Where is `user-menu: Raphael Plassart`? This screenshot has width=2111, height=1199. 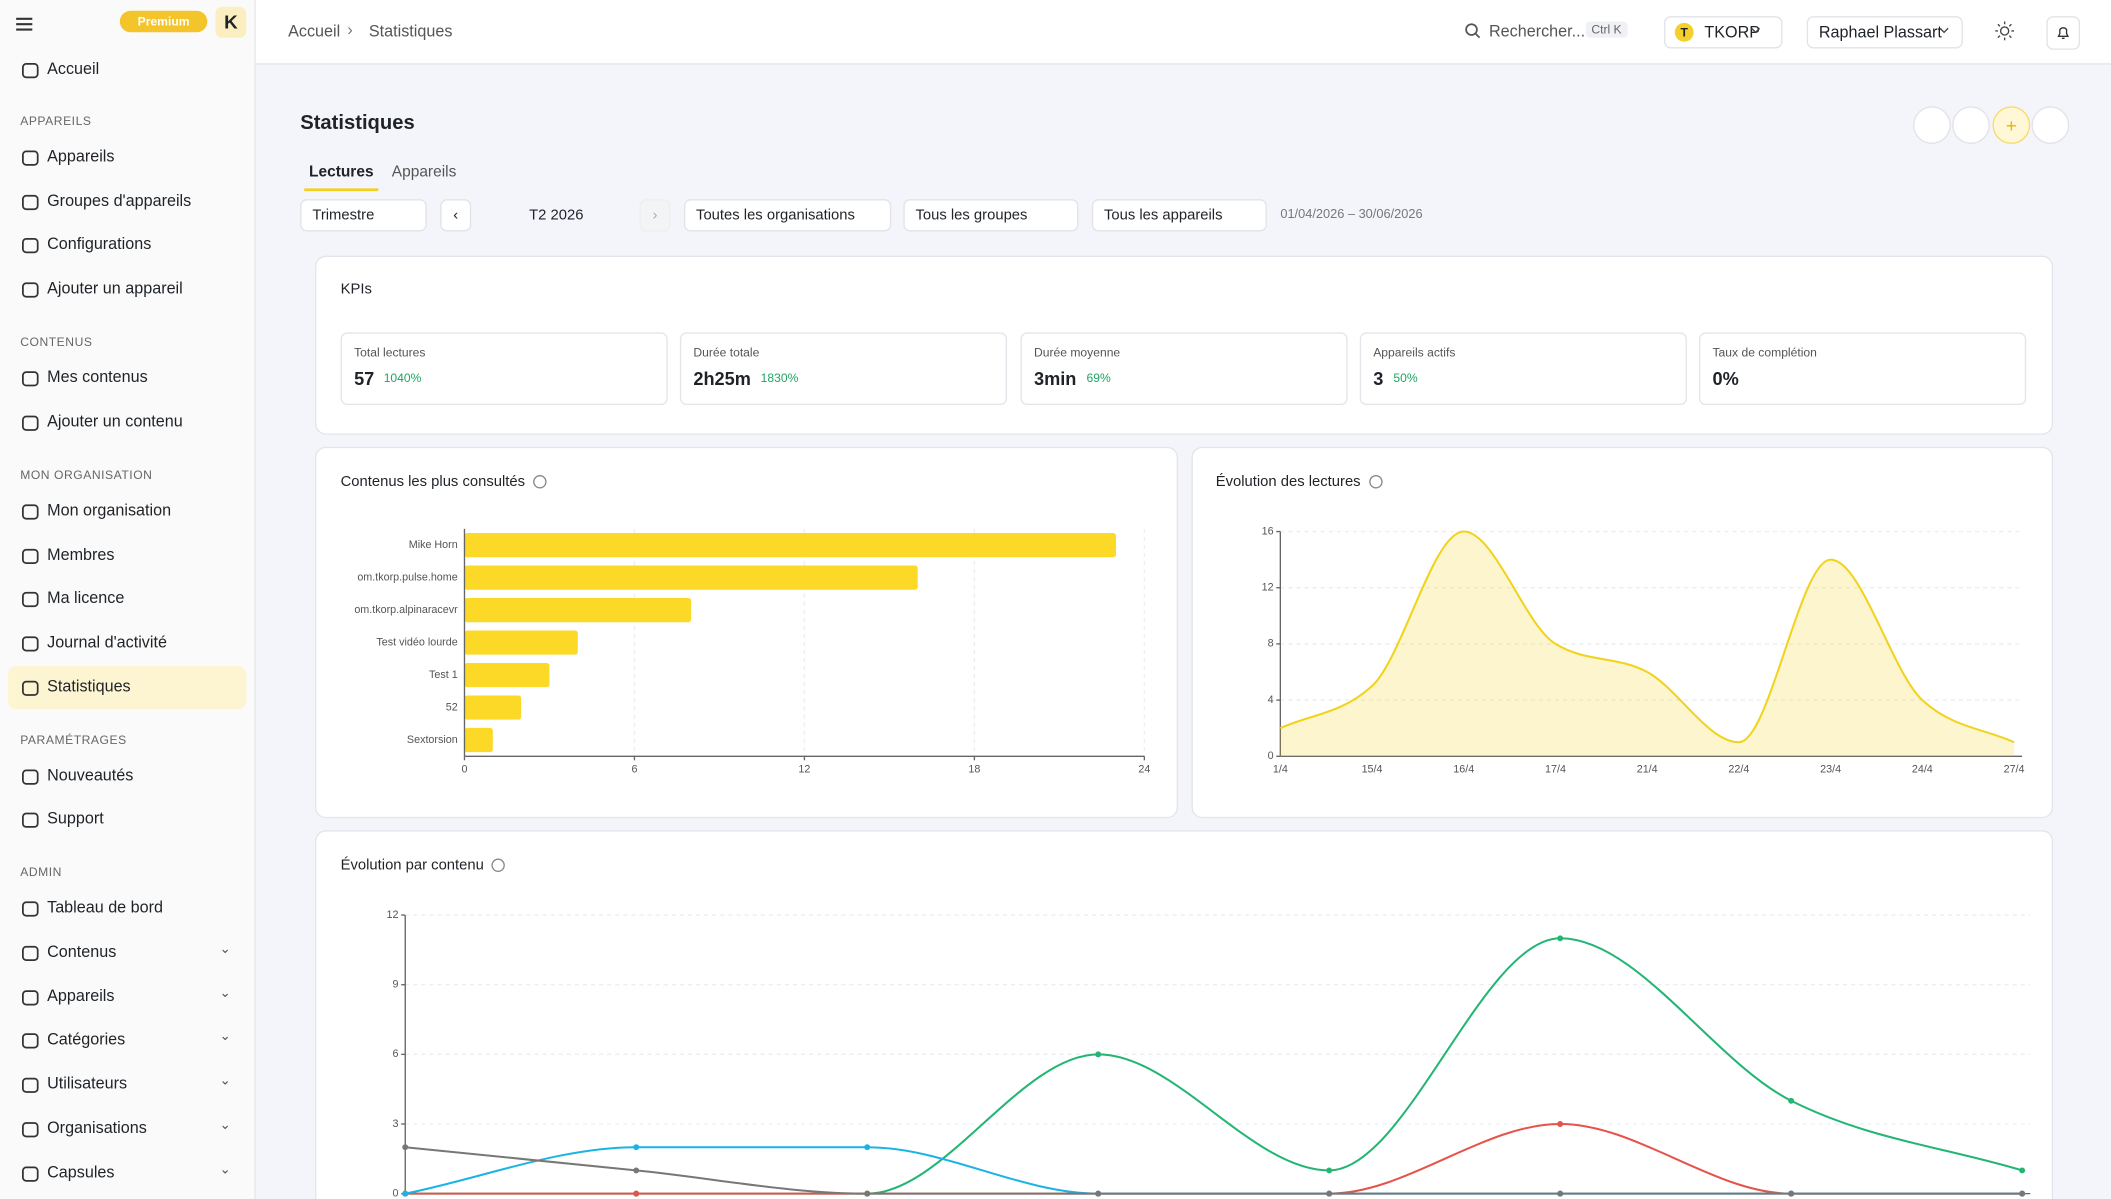
user-menu: Raphael Plassart is located at coordinates (1884, 32).